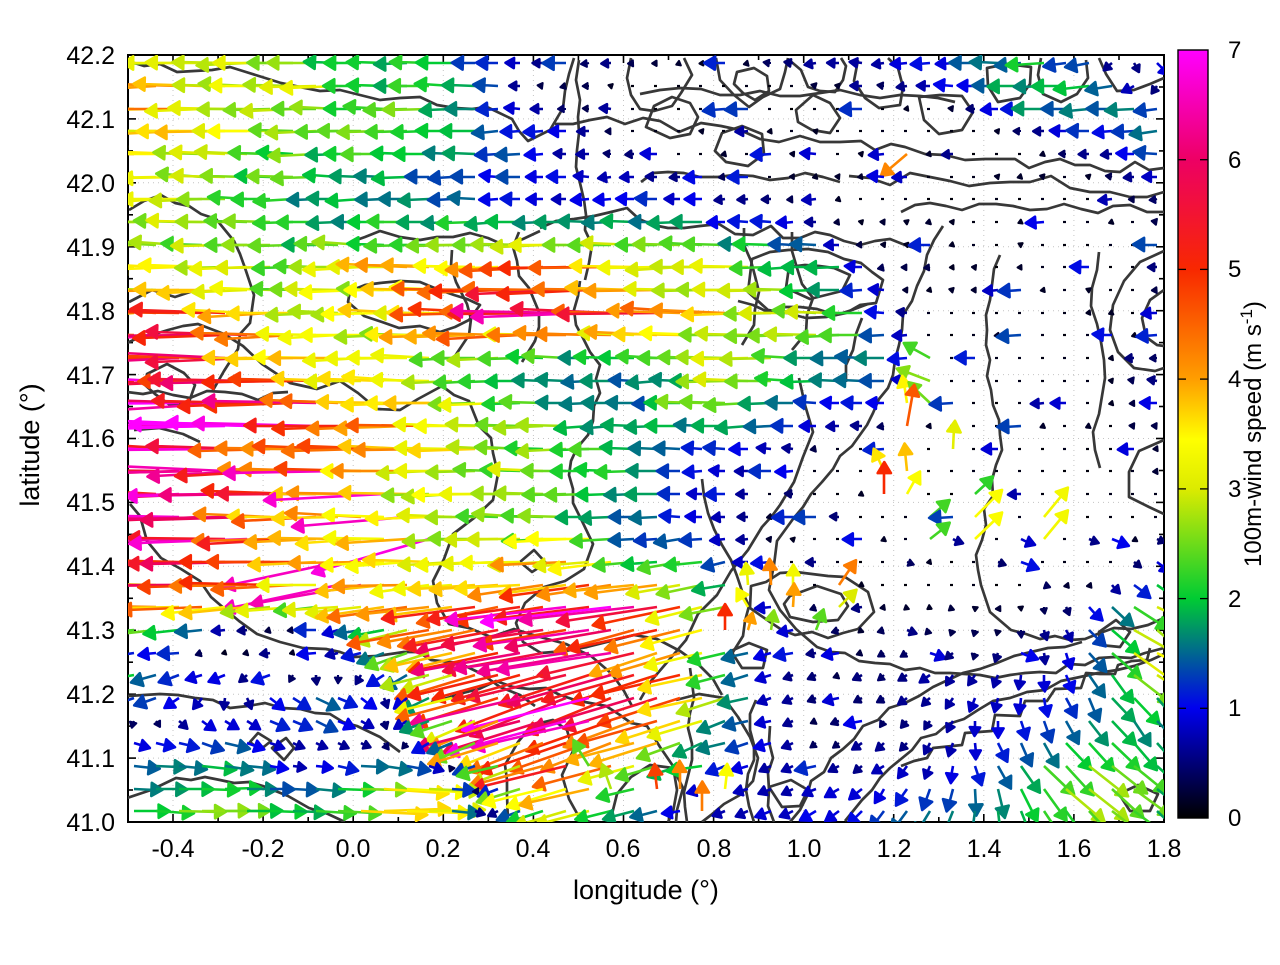 Image resolution: width=1280 pixels, height=965 pixels. Describe the element at coordinates (172, 849) in the screenshot. I see `svg-text: -0.4` at that location.